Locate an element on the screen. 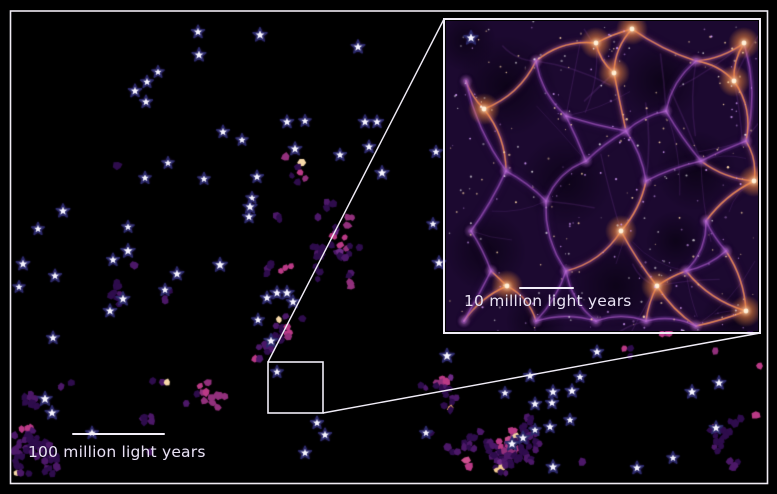 The image size is (777, 494). inset-scale-bar-line is located at coordinates (546, 288).